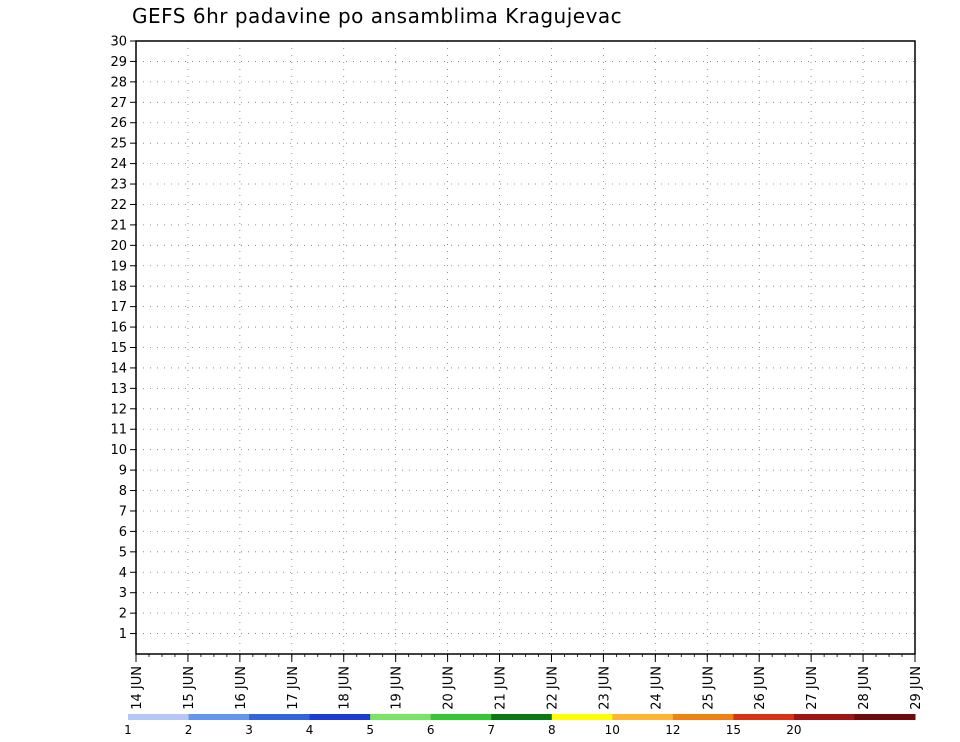  What do you see at coordinates (118, 185) in the screenshot?
I see `y-tick-label: 23` at bounding box center [118, 185].